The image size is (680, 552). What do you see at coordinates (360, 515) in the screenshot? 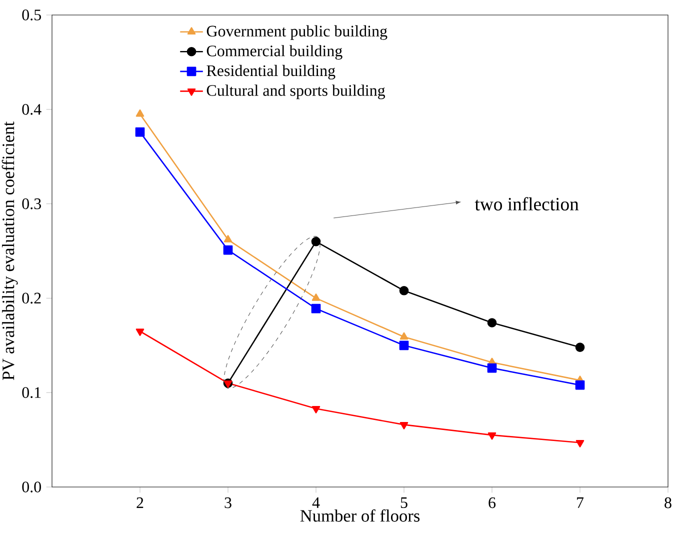
I see `x-axis-title: Number of floors` at bounding box center [360, 515].